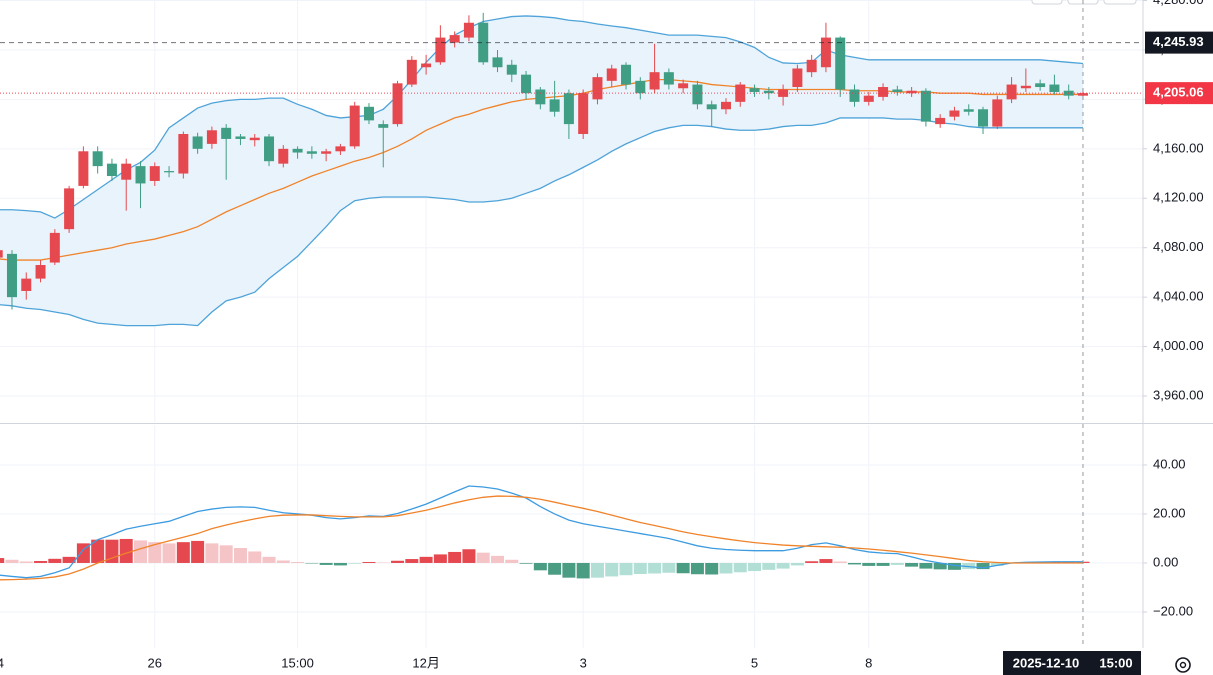 The height and width of the screenshot is (675, 1213). Describe the element at coordinates (1046, 662) in the screenshot. I see `crosshair-date: 2025-12-10` at that location.